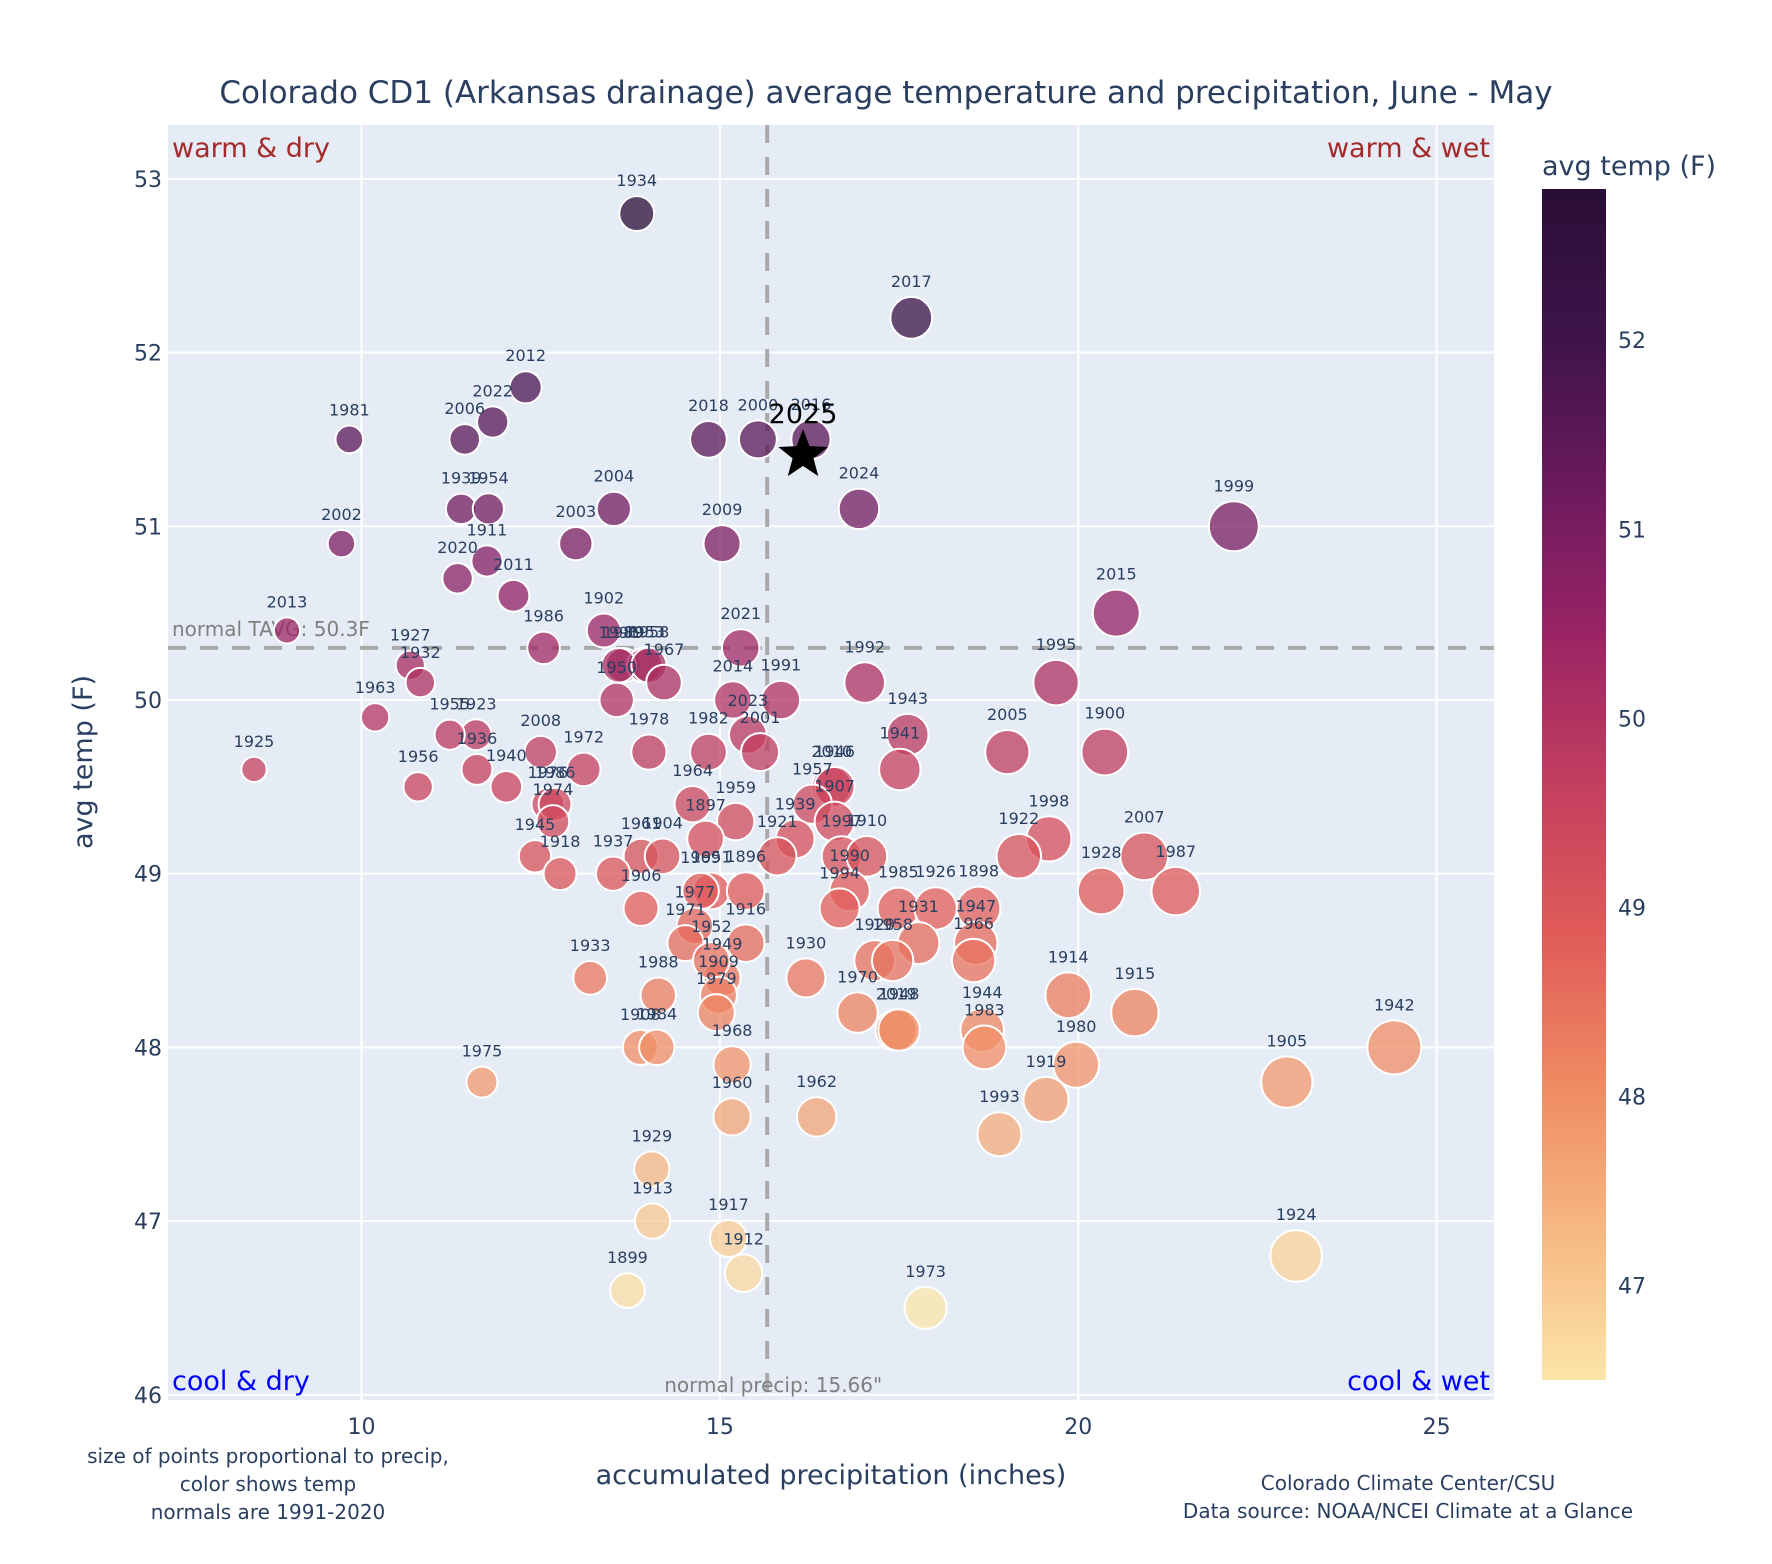 The width and height of the screenshot is (1772, 1564). What do you see at coordinates (839, 872) in the screenshot?
I see `point-label: 1994` at bounding box center [839, 872].